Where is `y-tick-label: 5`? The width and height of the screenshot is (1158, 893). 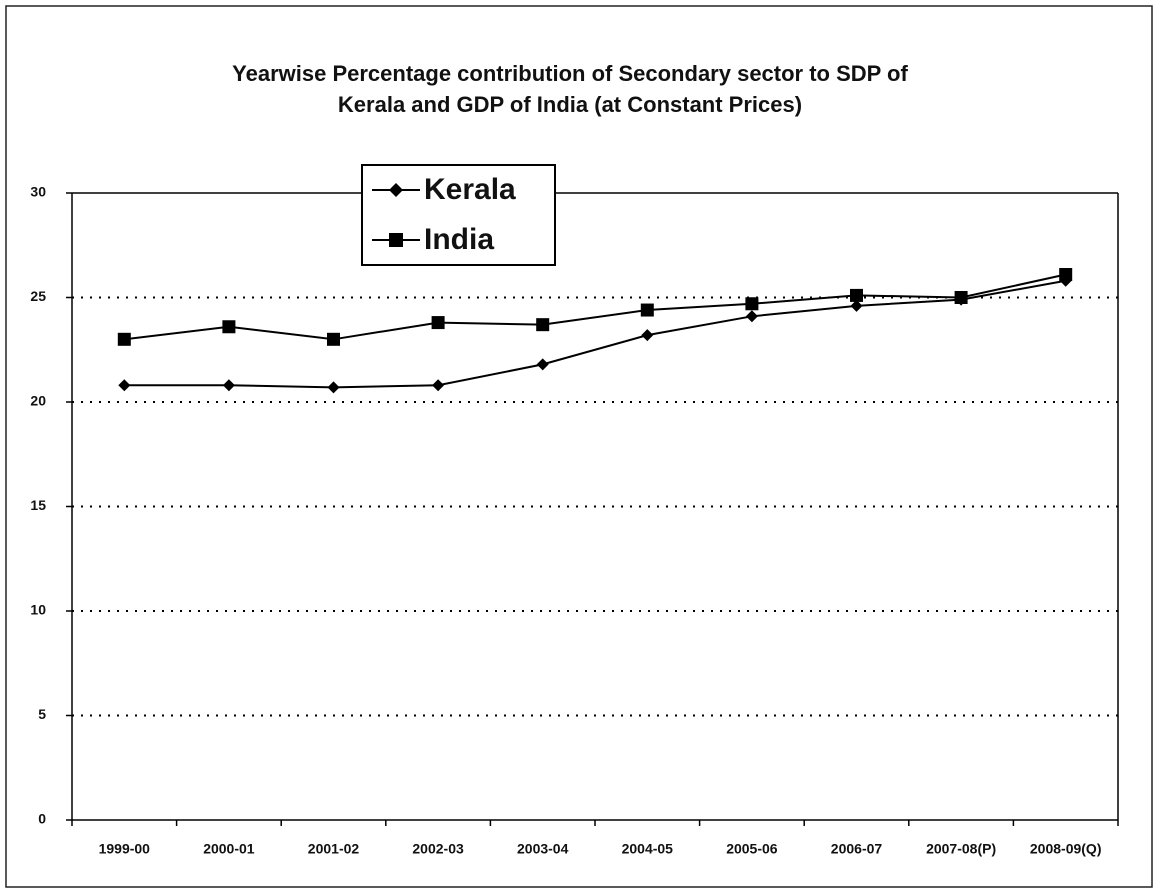
y-tick-label: 5 is located at coordinates (42, 714).